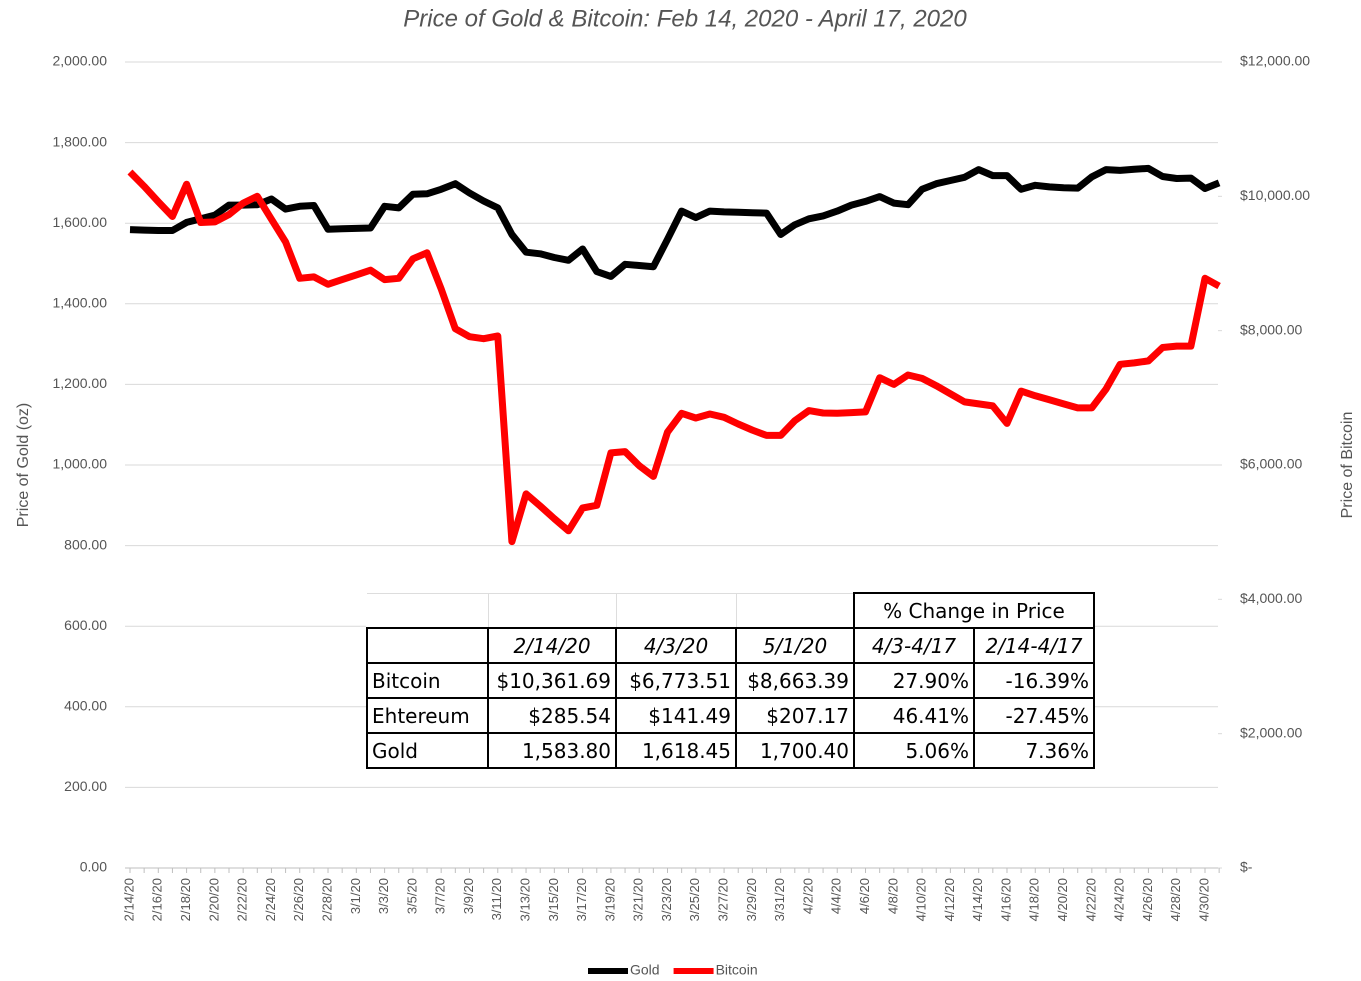  Describe the element at coordinates (921, 899) in the screenshot. I see `x-tick-label: 4/10/20` at that location.